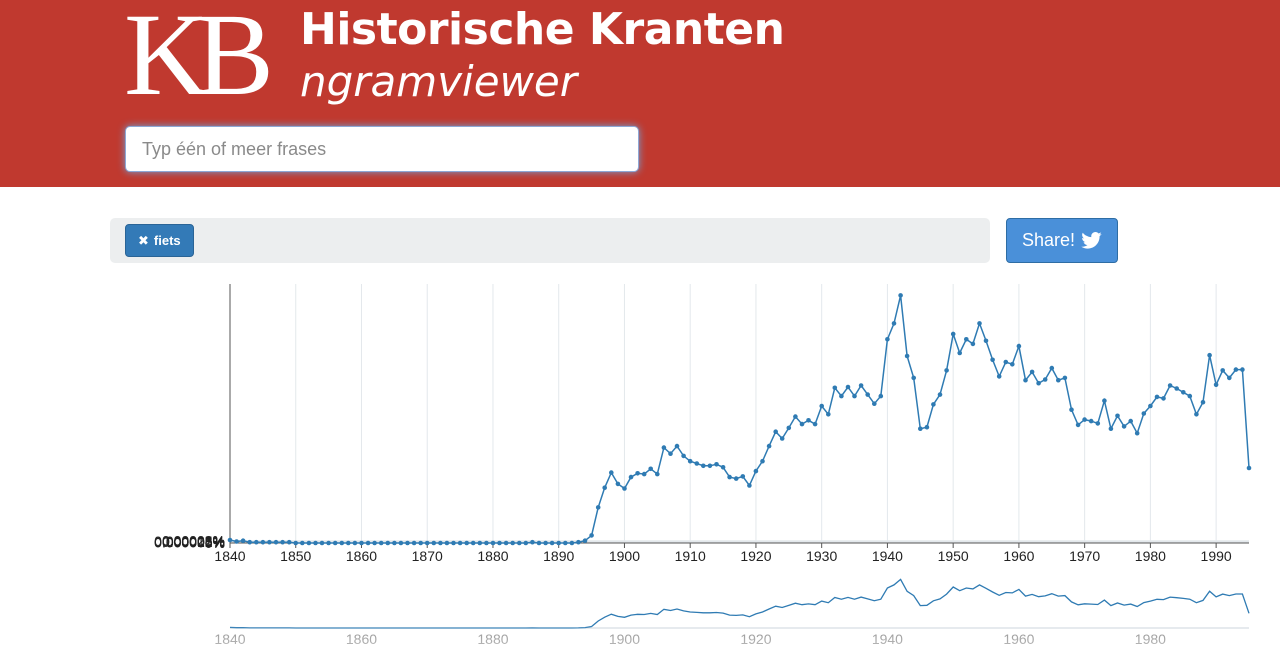 The height and width of the screenshot is (654, 1280). What do you see at coordinates (382, 149) in the screenshot?
I see `phrase-search-input` at bounding box center [382, 149].